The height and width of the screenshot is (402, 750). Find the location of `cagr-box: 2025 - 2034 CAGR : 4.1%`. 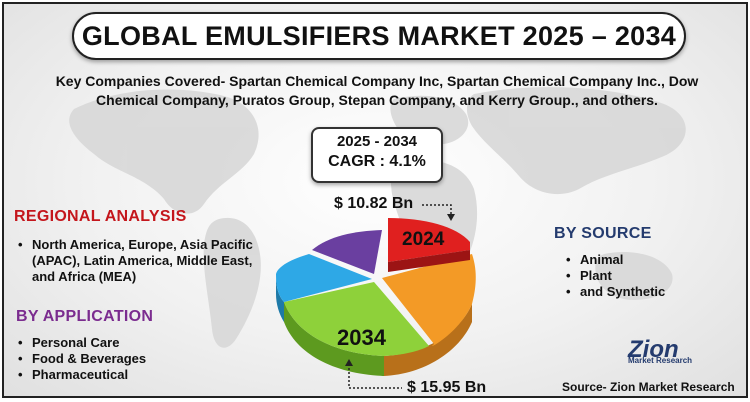

cagr-box: 2025 - 2034 CAGR : 4.1% is located at coordinates (377, 155).